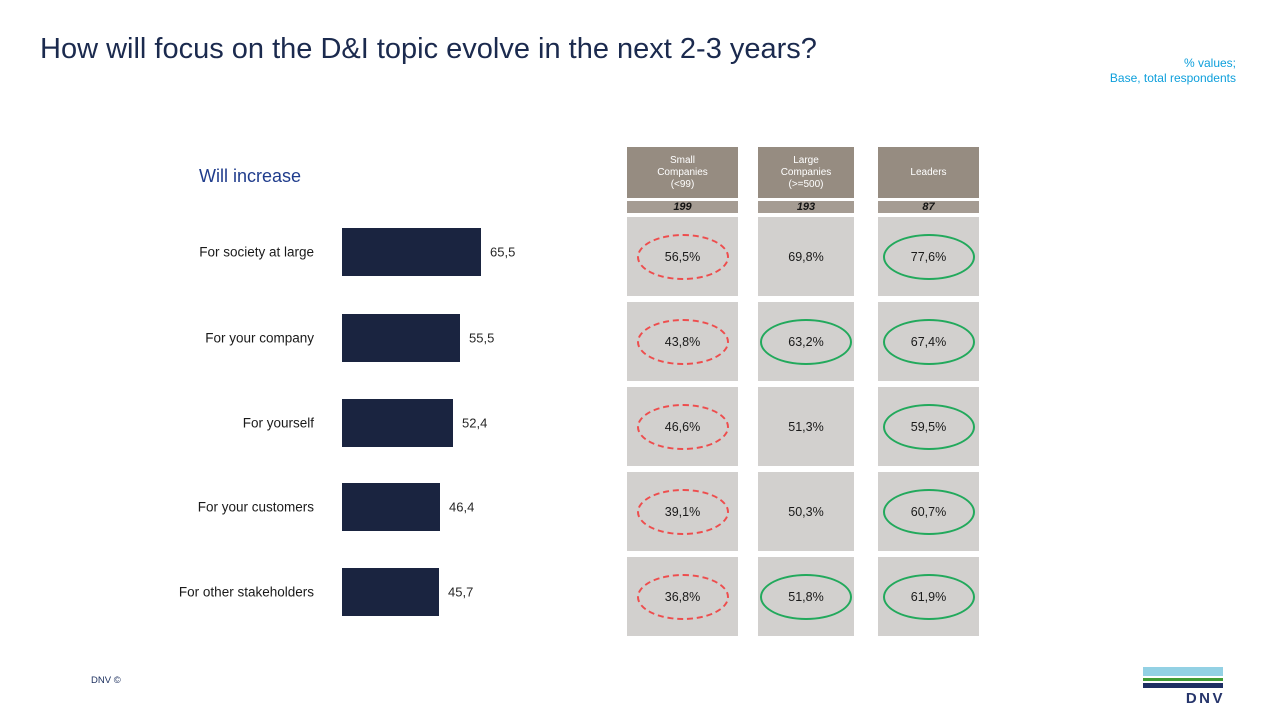 This screenshot has height=720, width=1280. I want to click on bar-row: For society at large 65,5, so click(330, 252).